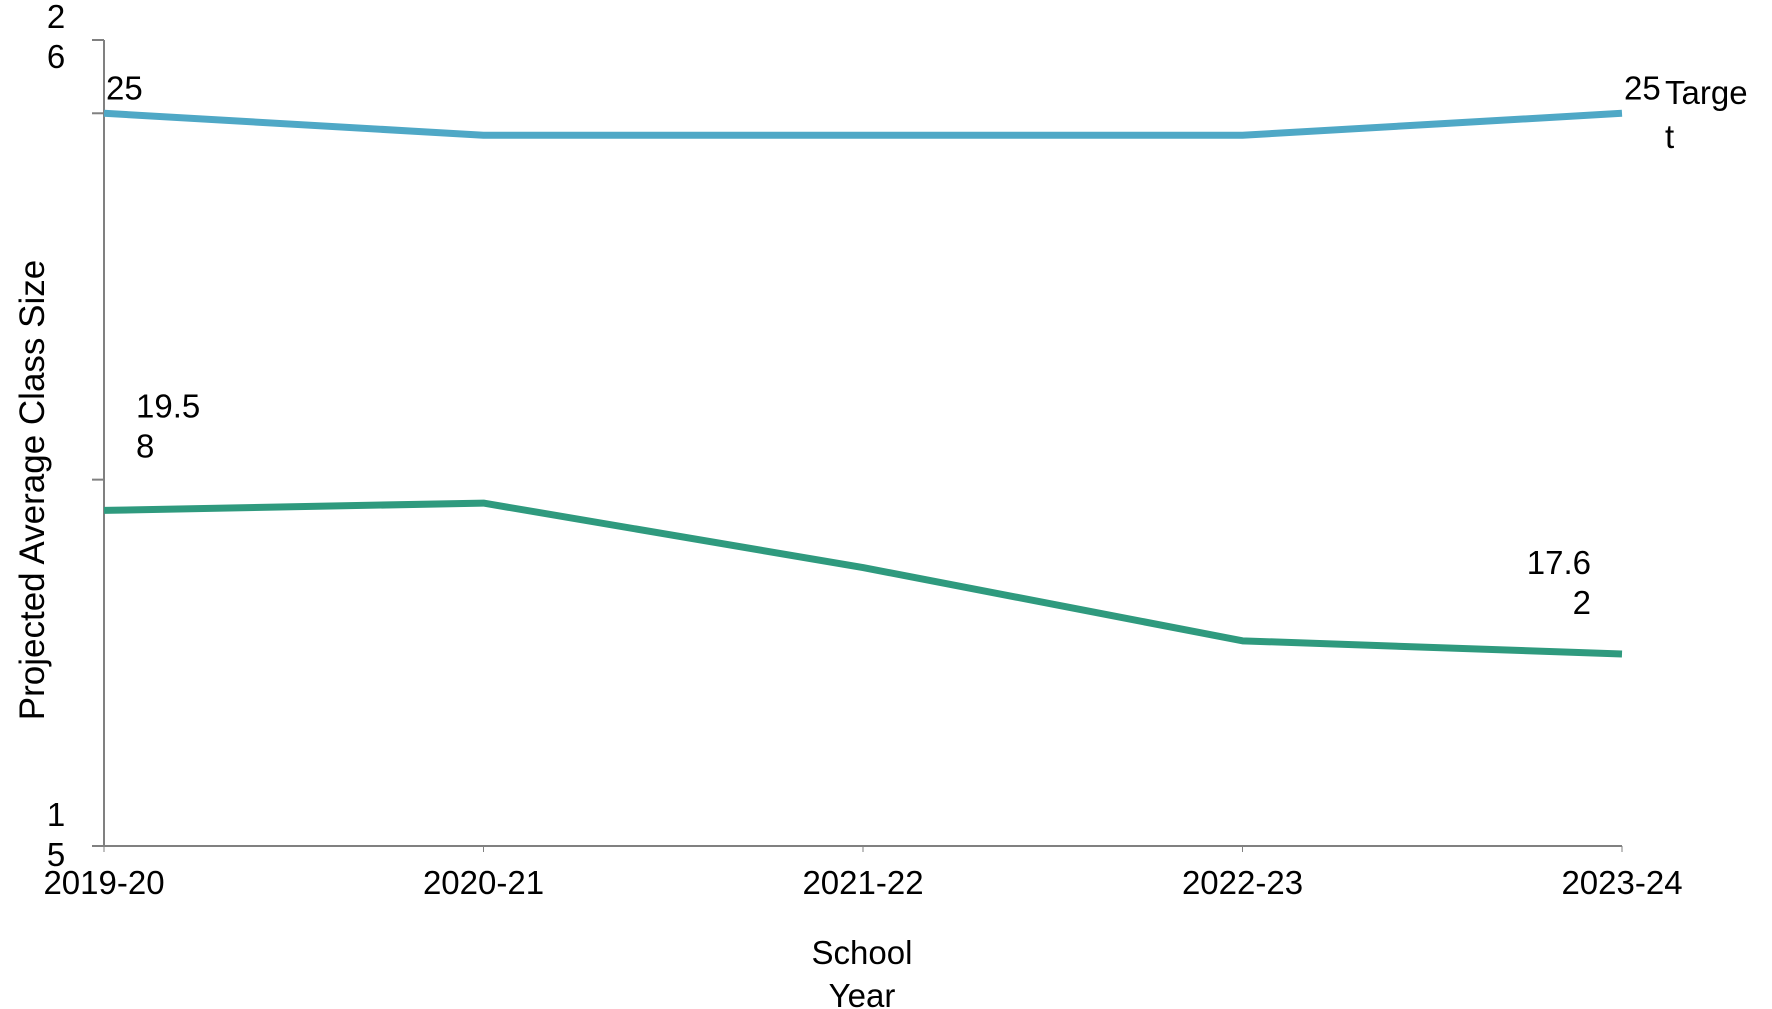 This screenshot has height=1009, width=1772. I want to click on y-axis-title: Projected Average Class Size, so click(32, 490).